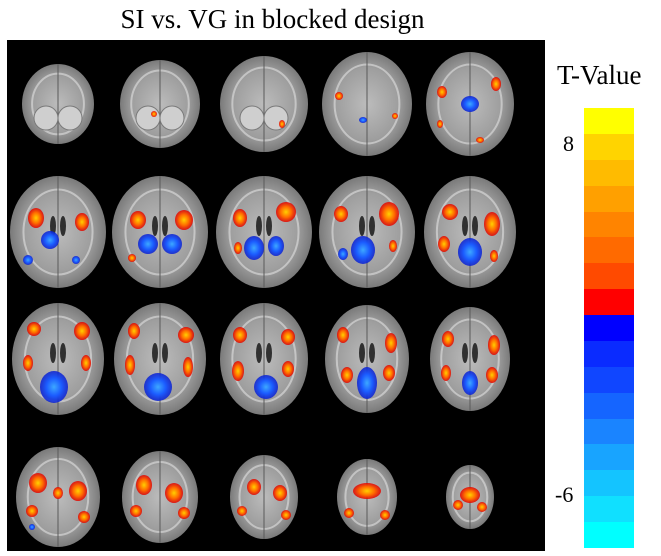  Describe the element at coordinates (564, 494) in the screenshot. I see `colorbar-tick-min: -6` at that location.